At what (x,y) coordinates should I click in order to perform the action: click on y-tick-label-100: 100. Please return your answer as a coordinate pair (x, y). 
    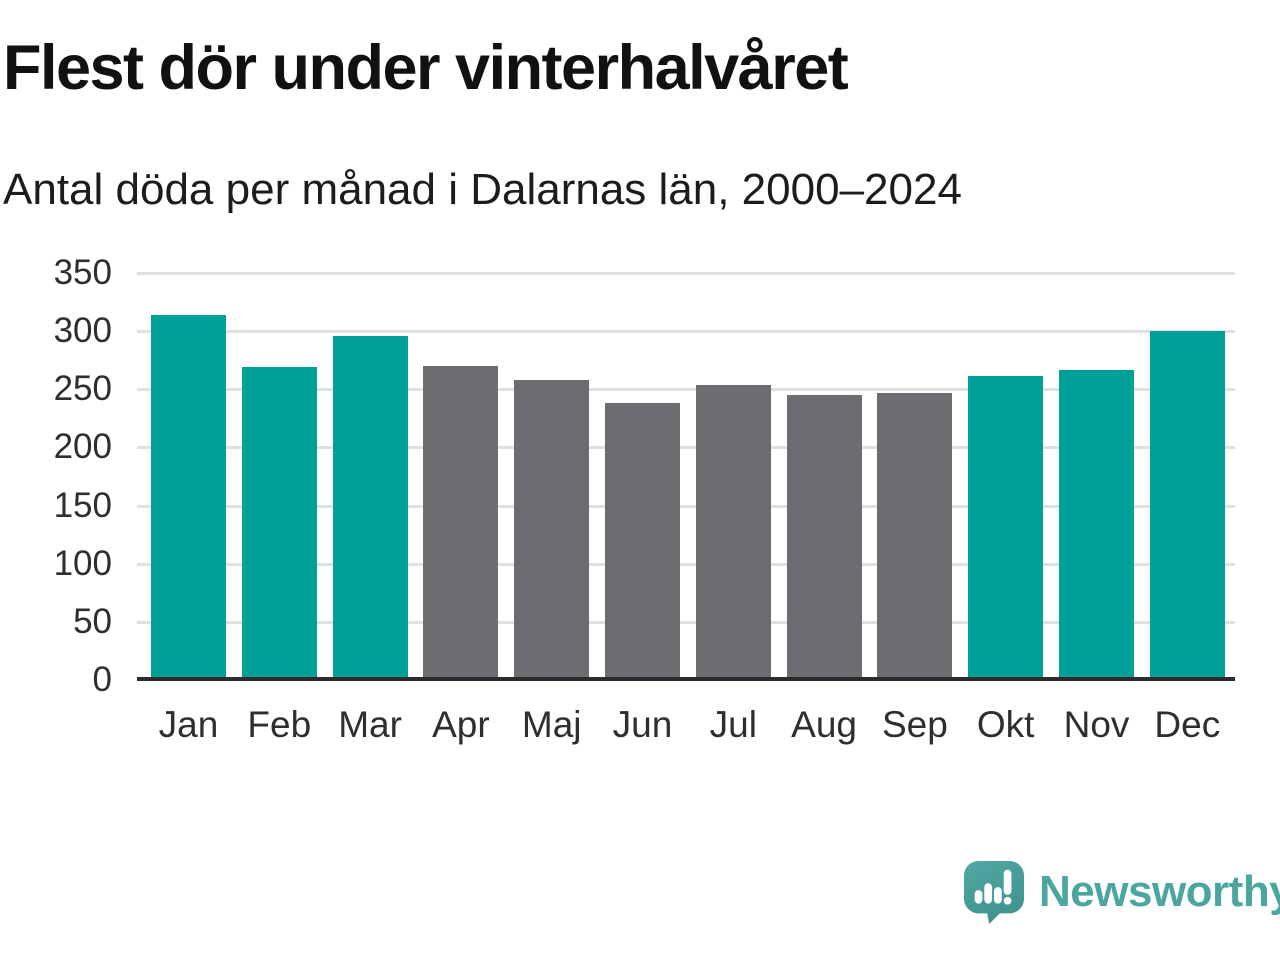
    Looking at the image, I should click on (82, 563).